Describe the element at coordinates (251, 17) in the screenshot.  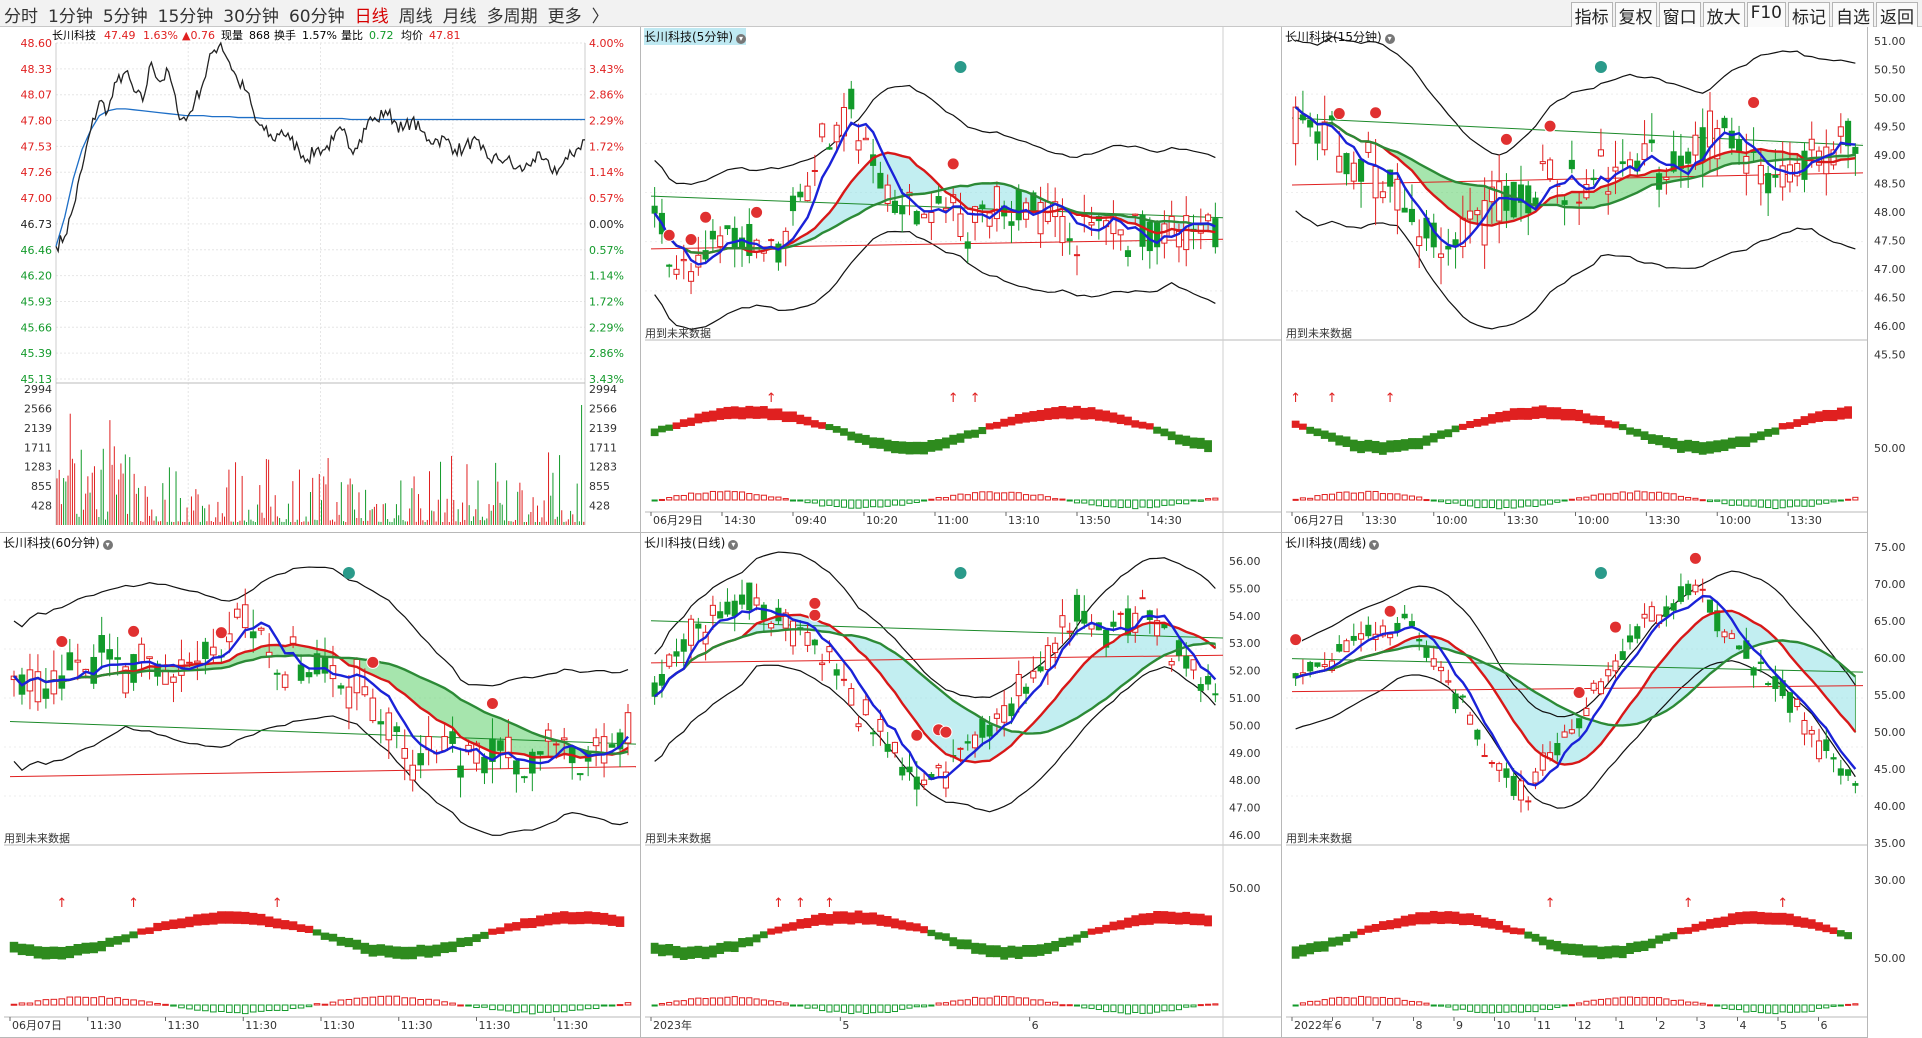
I see `period-tab: 30分钟` at that location.